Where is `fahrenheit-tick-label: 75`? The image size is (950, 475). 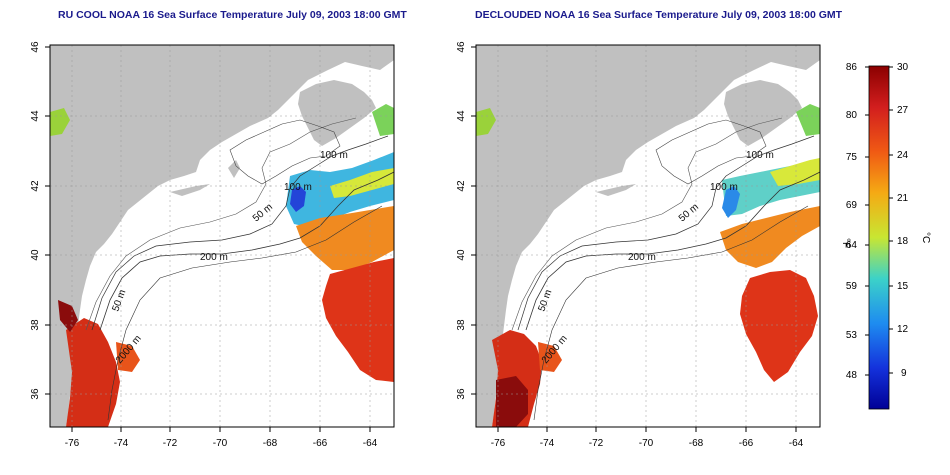
fahrenheit-tick-label: 75 is located at coordinates (852, 157).